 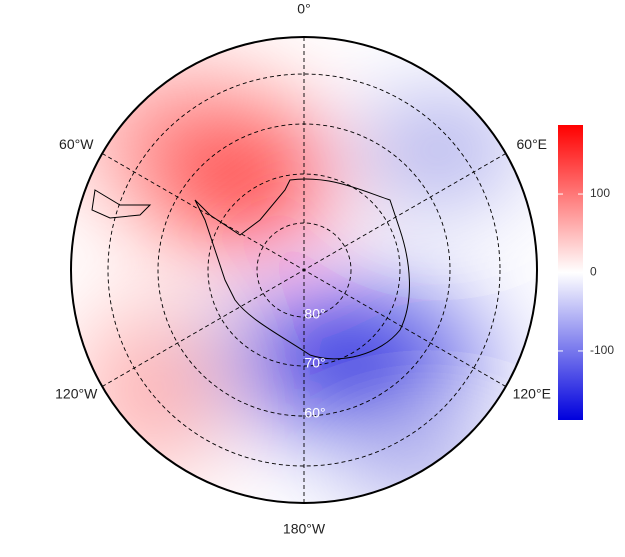 I want to click on latitude-label: 70°, so click(x=314, y=363).